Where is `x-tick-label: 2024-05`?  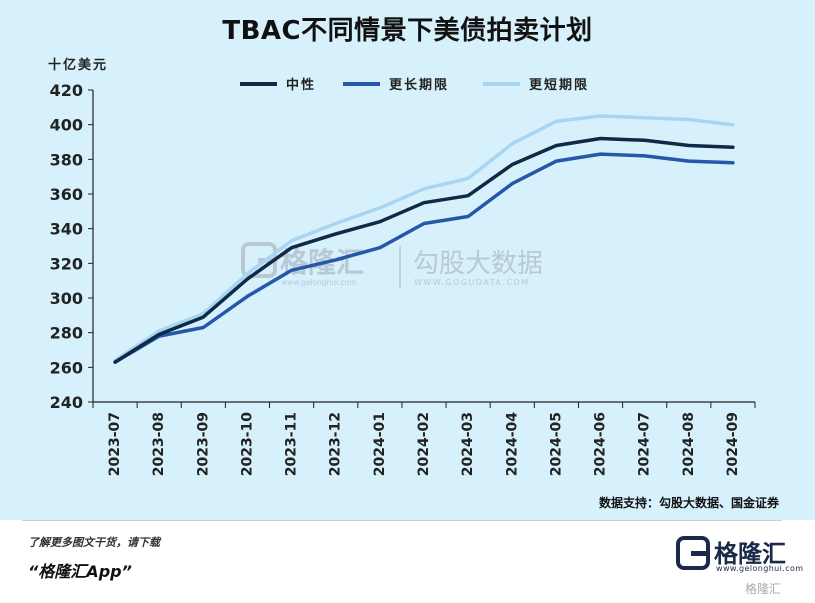 x-tick-label: 2024-05 is located at coordinates (556, 444).